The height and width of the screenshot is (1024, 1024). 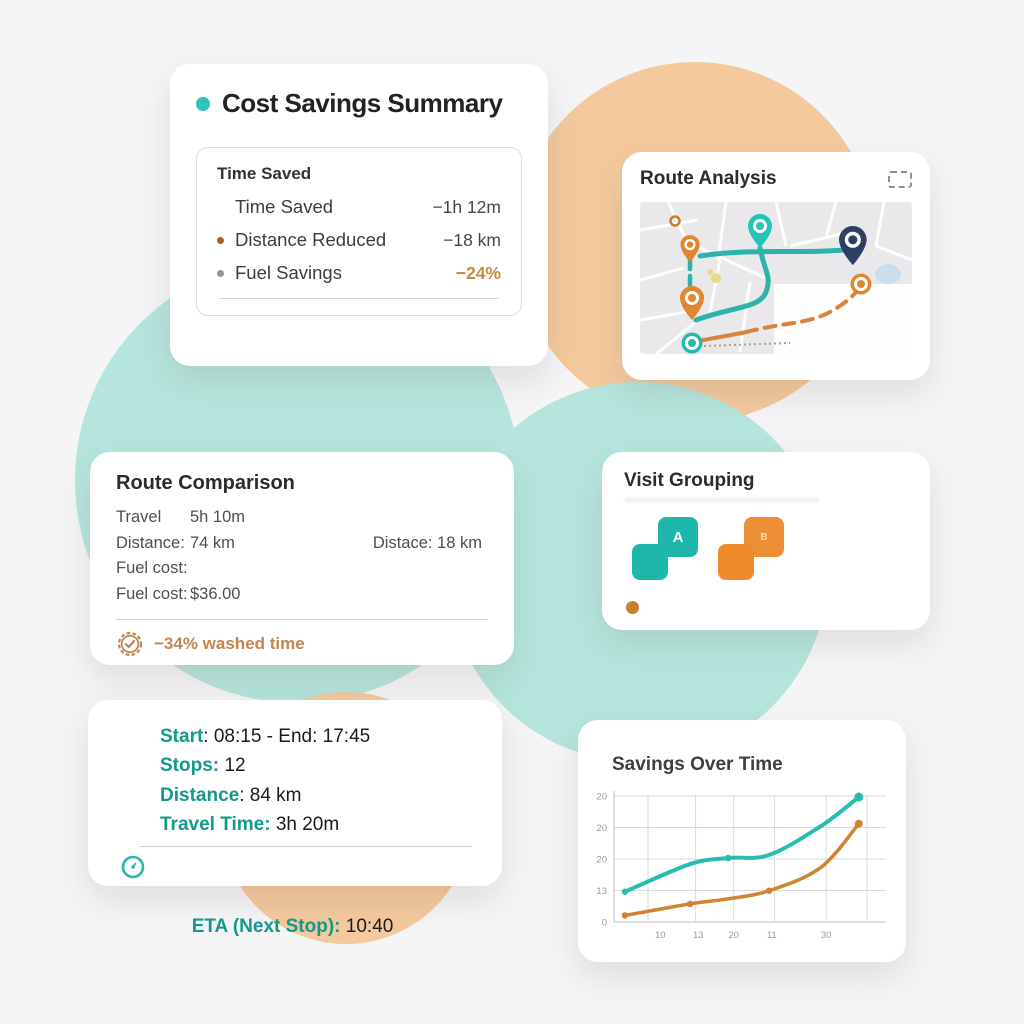 What do you see at coordinates (226, 273) in the screenshot?
I see `gray-bullet-icon` at bounding box center [226, 273].